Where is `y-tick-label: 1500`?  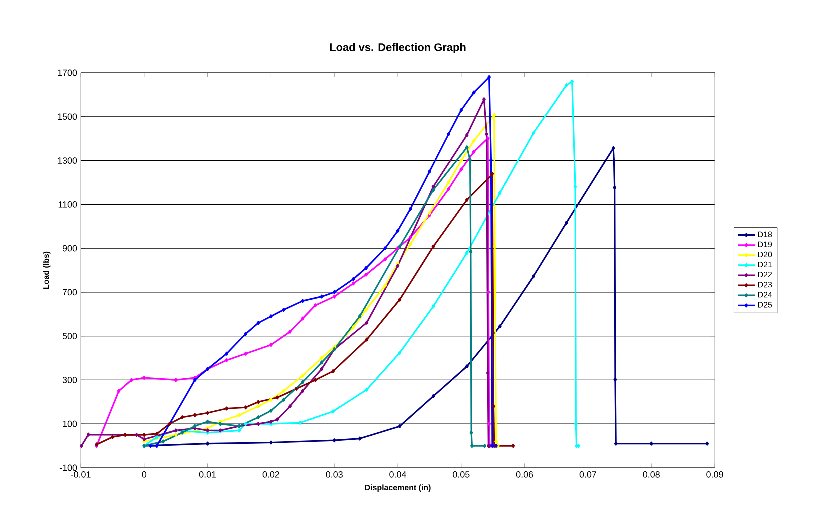
y-tick-label: 1500 is located at coordinates (68, 117).